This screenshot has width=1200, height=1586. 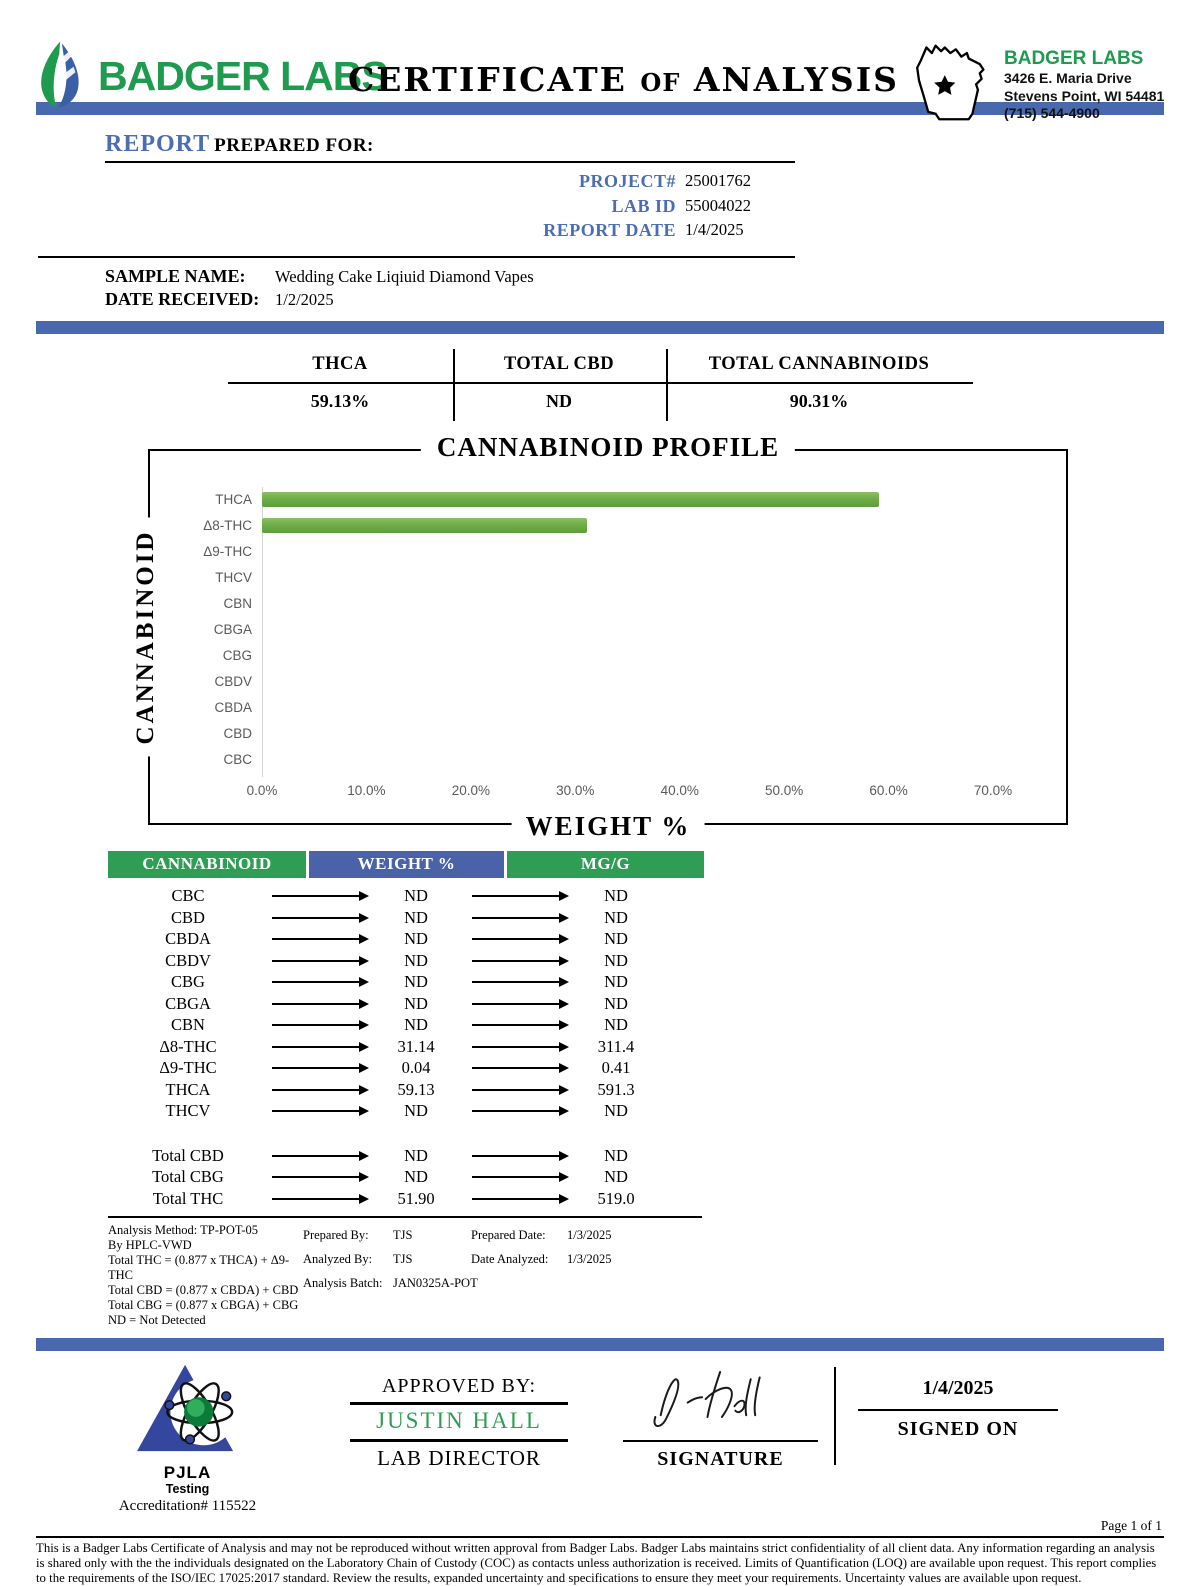 What do you see at coordinates (432, 1235) in the screenshot?
I see `prepared-by-value: TJS` at bounding box center [432, 1235].